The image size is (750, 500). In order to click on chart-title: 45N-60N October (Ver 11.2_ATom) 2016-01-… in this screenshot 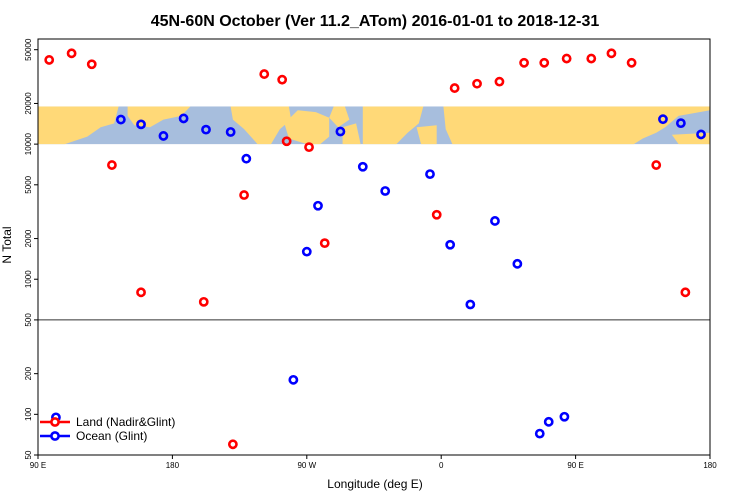, I will do `click(375, 21)`.